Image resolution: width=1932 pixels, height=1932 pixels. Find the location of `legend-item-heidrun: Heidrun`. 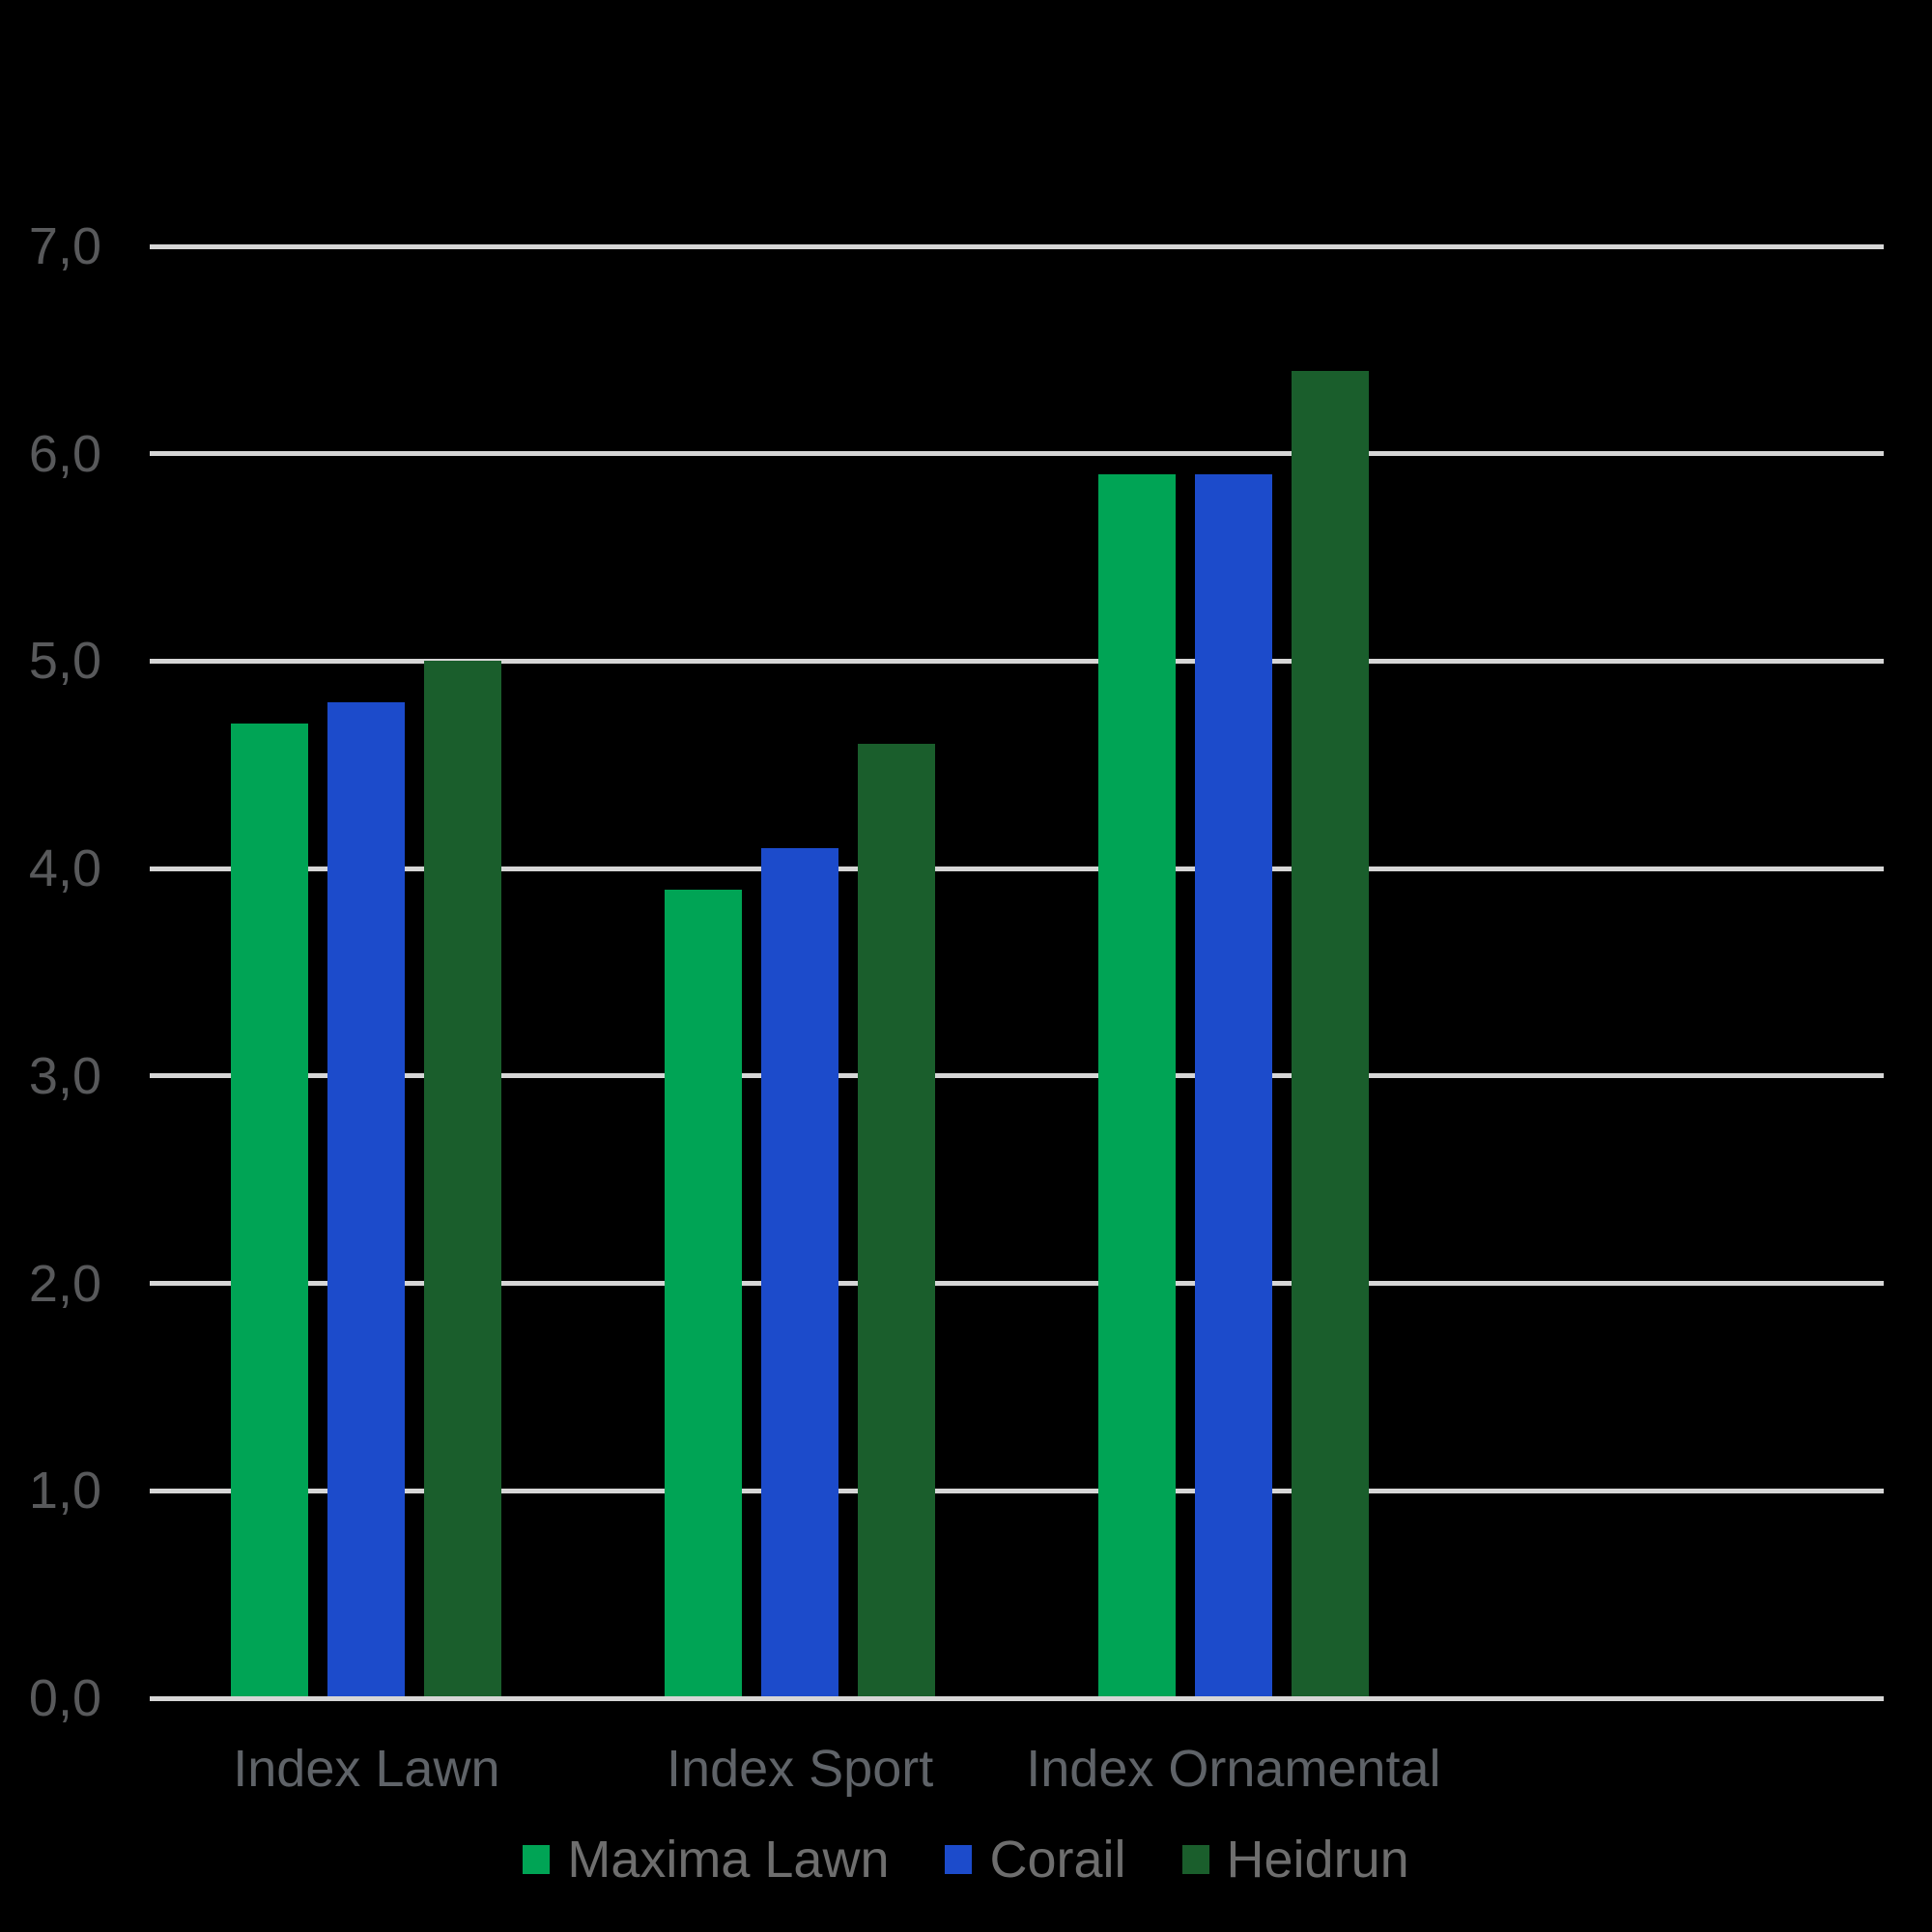

legend-item-heidrun: Heidrun is located at coordinates (1295, 1860).